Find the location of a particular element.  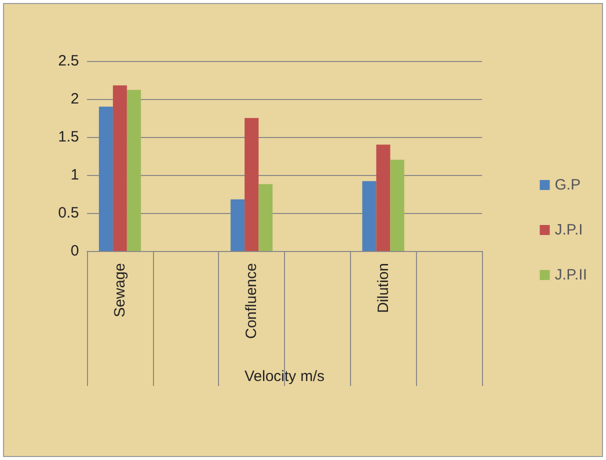

y-tick-label: 0.5 is located at coordinates (68, 213).